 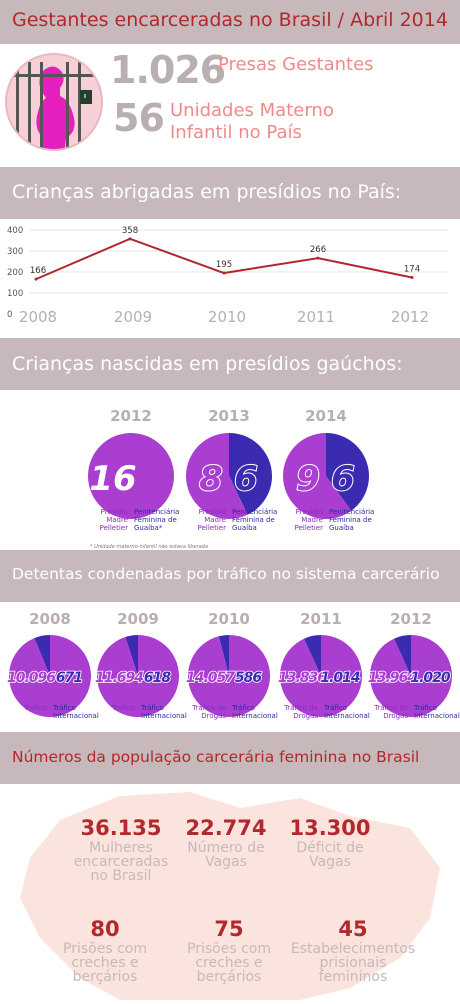 What do you see at coordinates (130, 231) in the screenshot?
I see `data-label: 358` at bounding box center [130, 231].